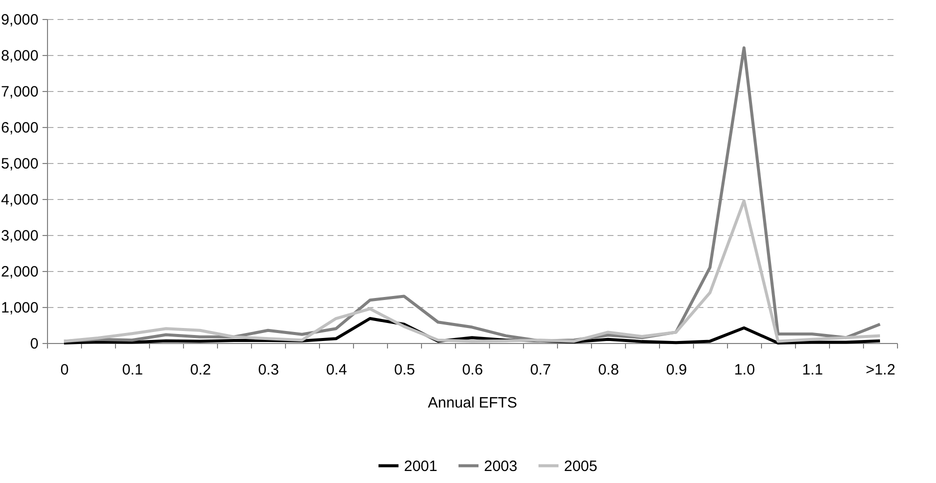 Image resolution: width=936 pixels, height=483 pixels. What do you see at coordinates (812, 370) in the screenshot?
I see `x-tick-label: 1.1` at bounding box center [812, 370].